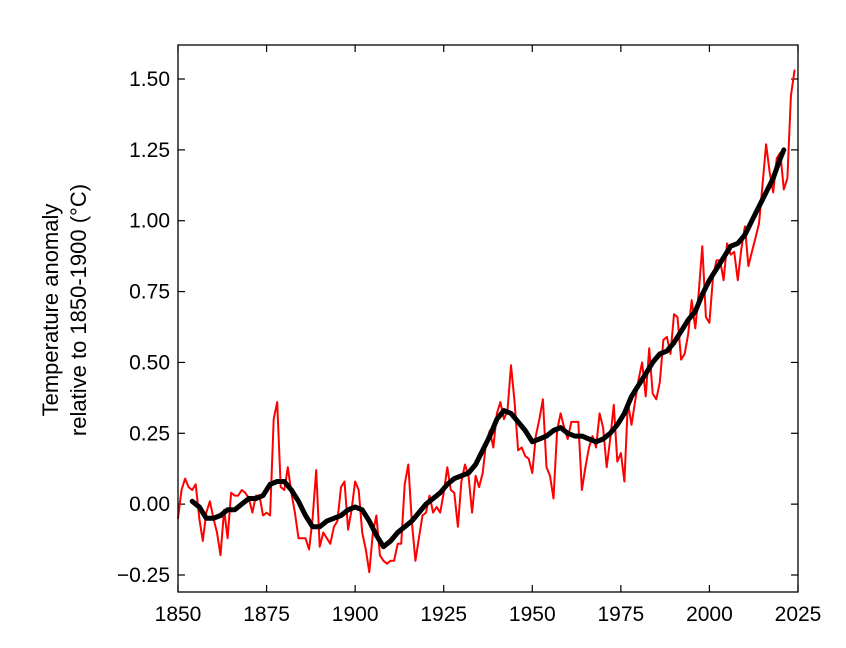 This screenshot has height=648, width=846. Describe the element at coordinates (149, 221) in the screenshot. I see `y-tick-label: 1.00` at that location.